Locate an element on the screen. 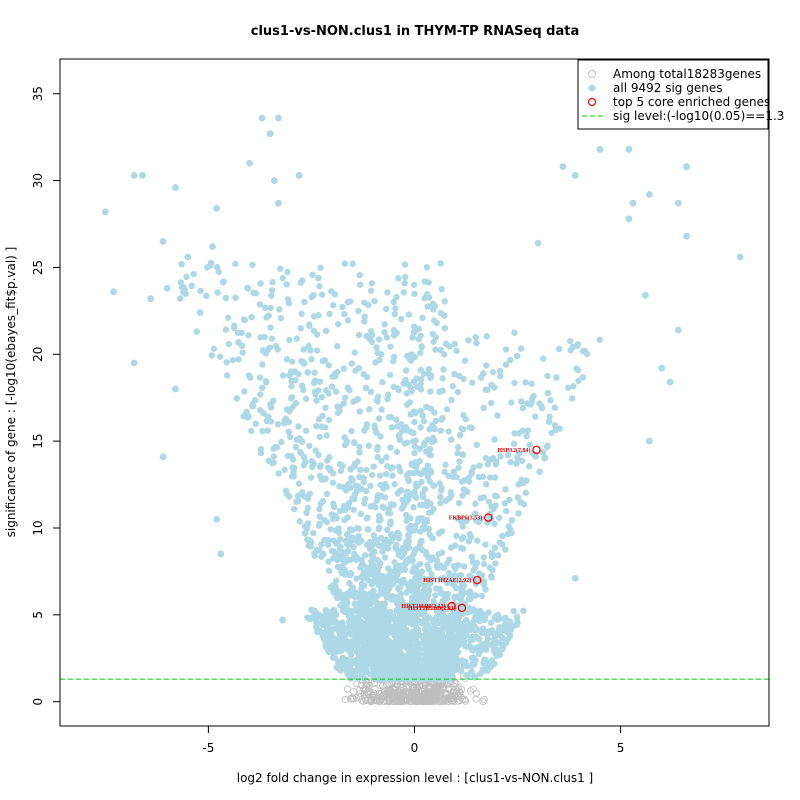 The height and width of the screenshot is (800, 800). y-tick-label: 0 is located at coordinates (38, 702).